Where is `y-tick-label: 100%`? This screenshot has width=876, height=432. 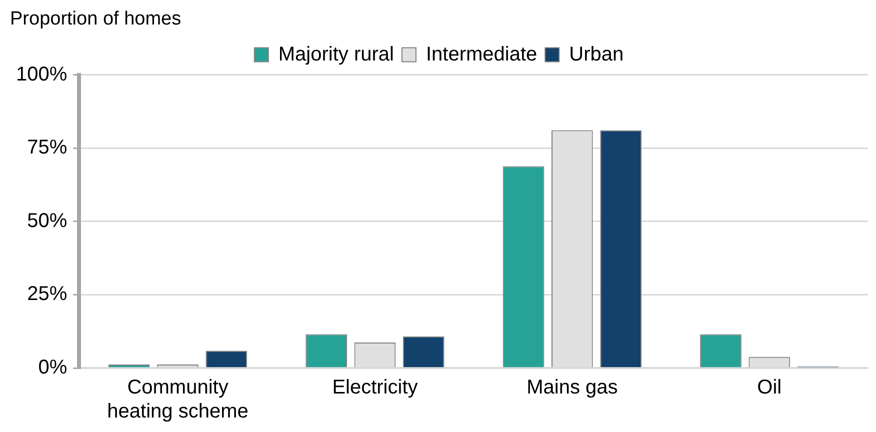 y-tick-label: 100% is located at coordinates (42, 74).